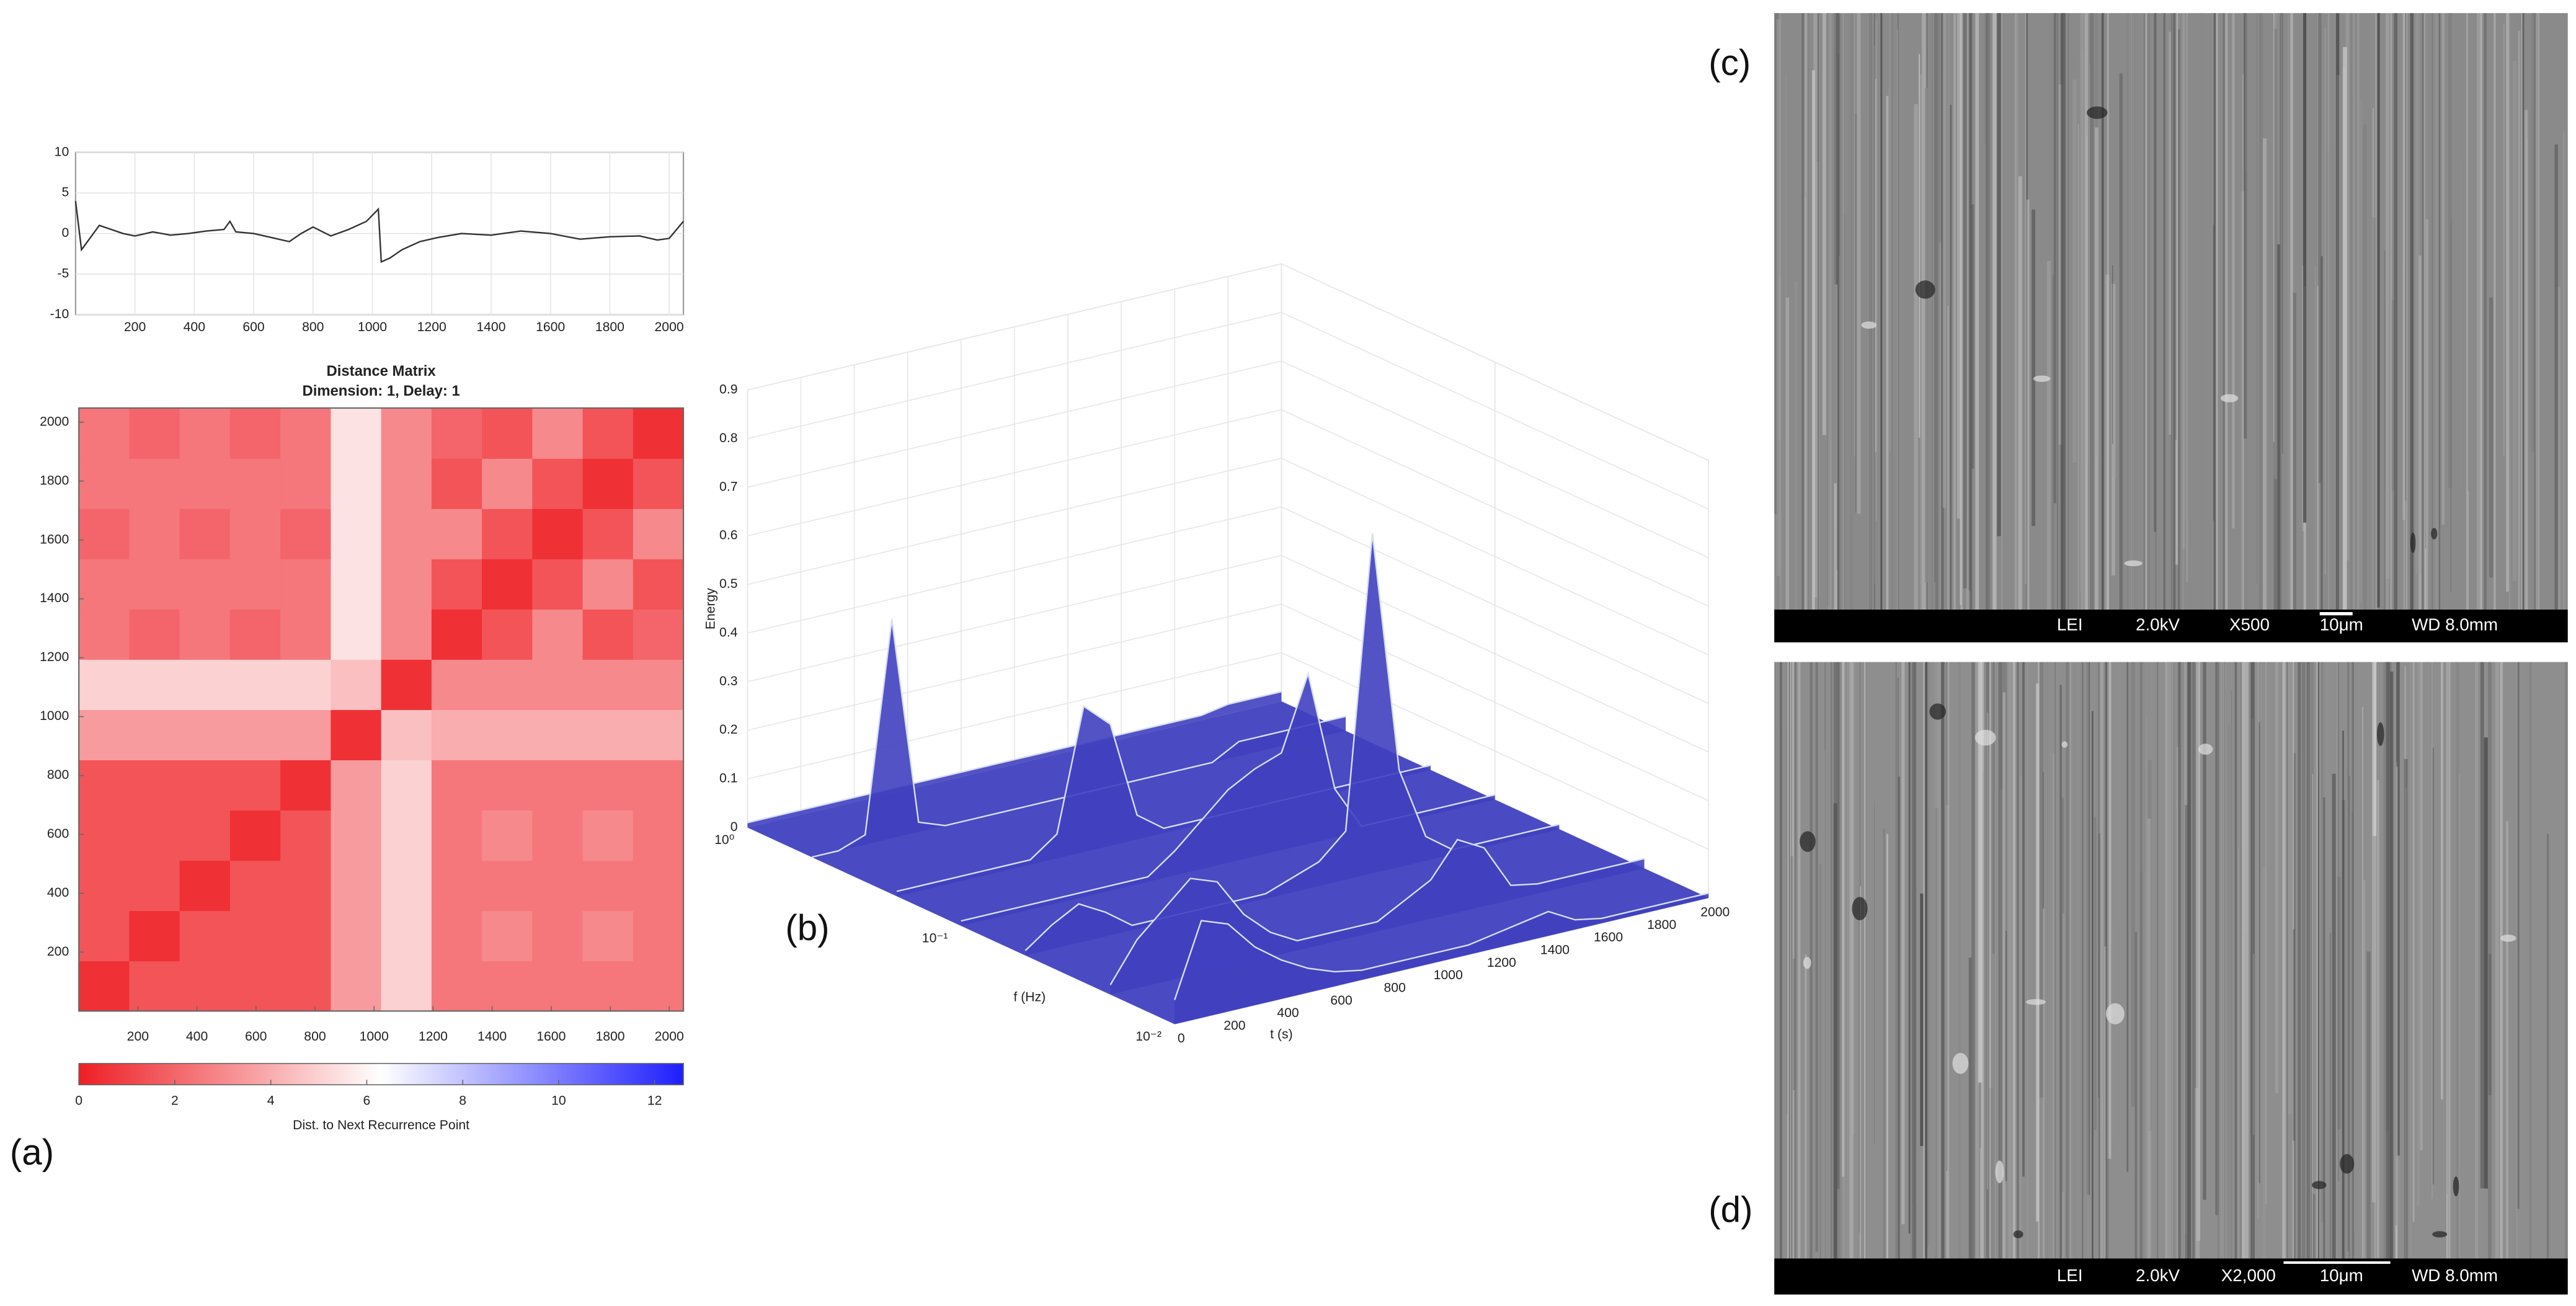 This screenshot has height=1306, width=2576. I want to click on x-tick-label: 600, so click(256, 1036).